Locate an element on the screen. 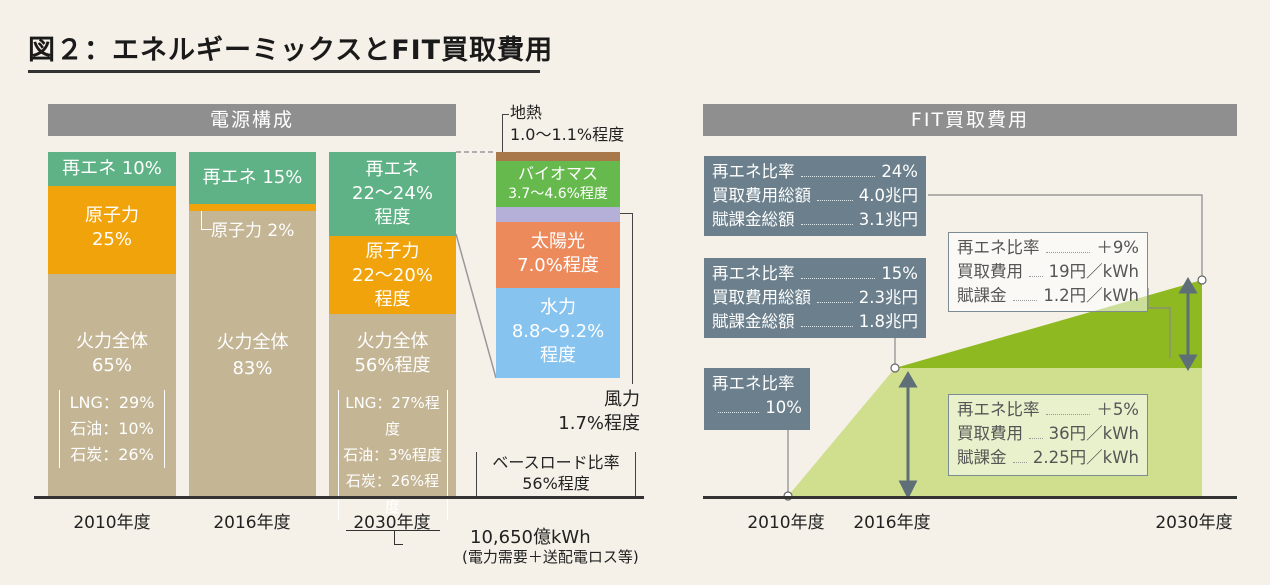  breakdown-hydro: 水力 8.8～9.2% 程度 is located at coordinates (558, 333).